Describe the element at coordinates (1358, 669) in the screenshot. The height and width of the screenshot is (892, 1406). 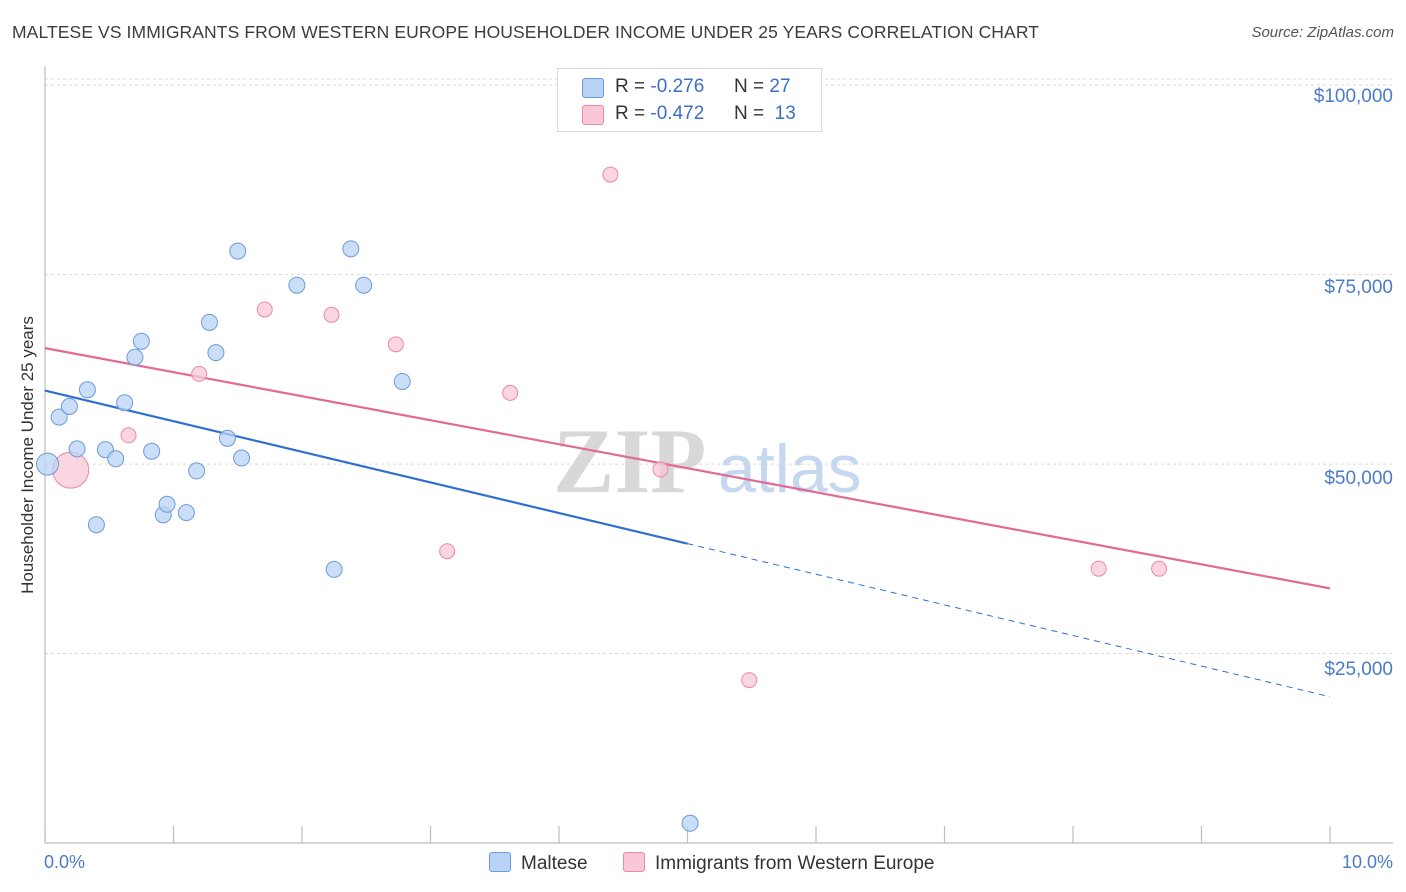
I see `y-tick-label: $25,000` at that location.